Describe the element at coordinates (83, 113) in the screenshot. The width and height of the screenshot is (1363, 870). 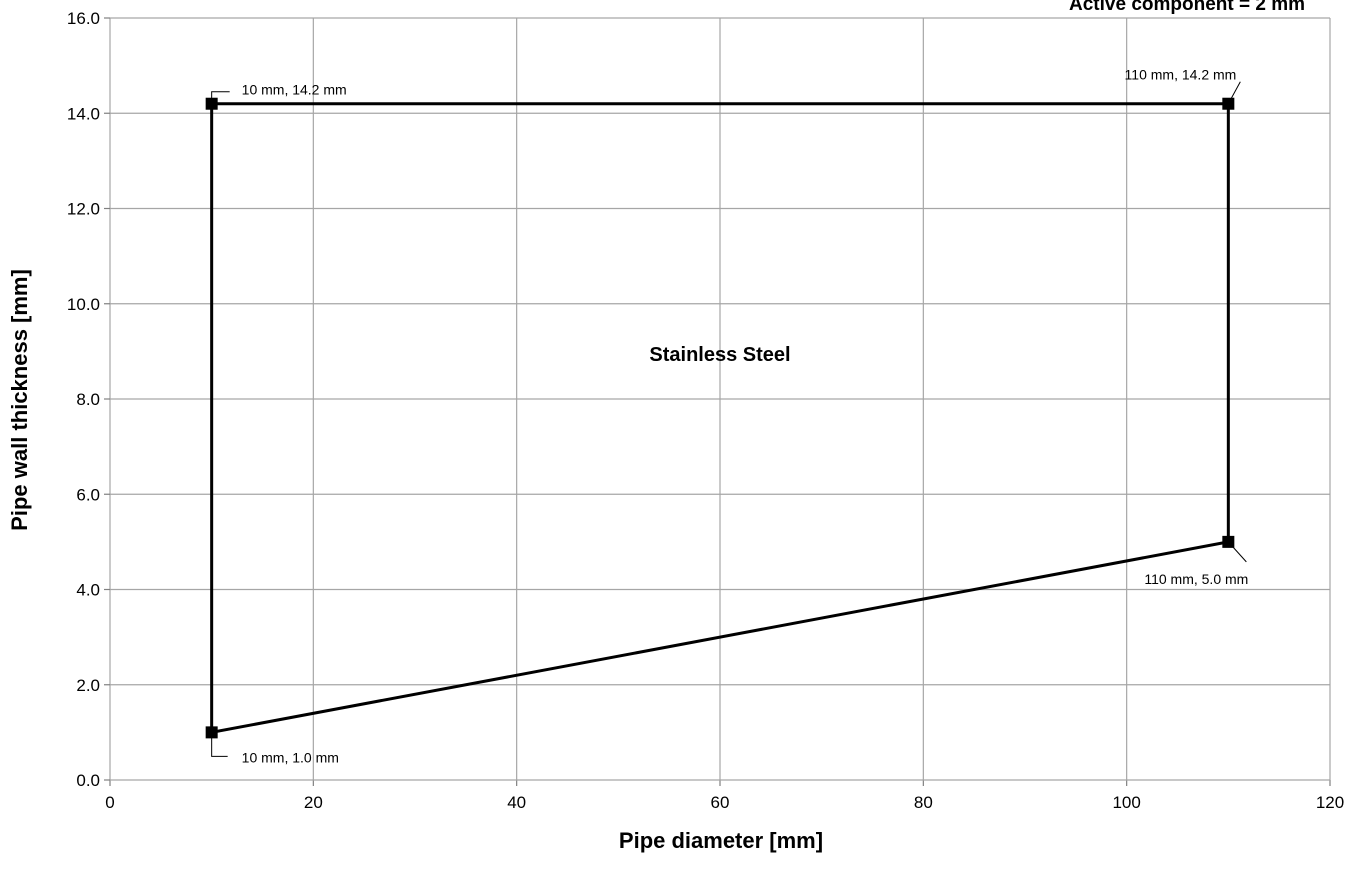
I see `y-tick-label: 14.0` at that location.